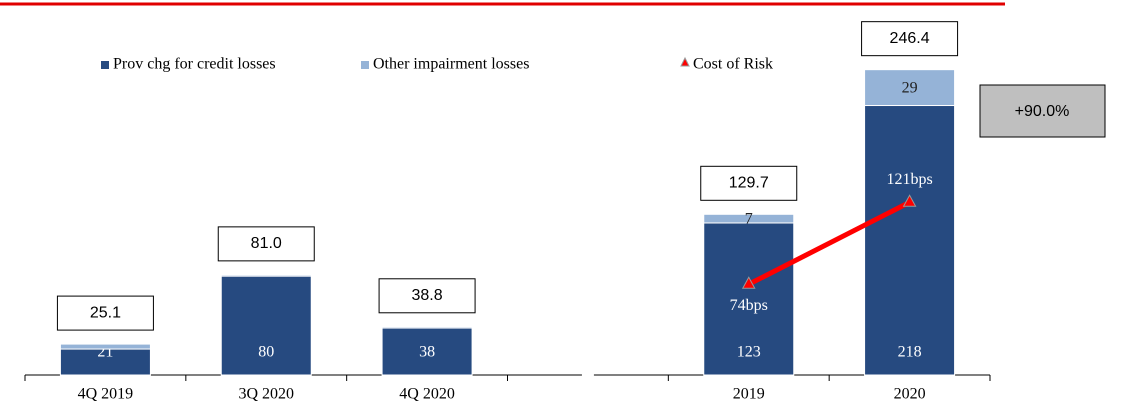 The height and width of the screenshot is (410, 1123). Describe the element at coordinates (266, 394) in the screenshot. I see `x-tick-label: 3Q 2020` at that location.